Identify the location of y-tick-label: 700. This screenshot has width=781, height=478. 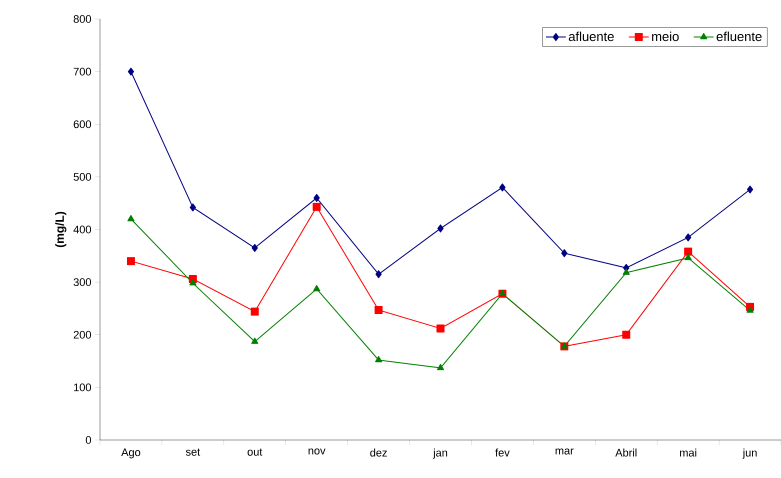
(83, 72).